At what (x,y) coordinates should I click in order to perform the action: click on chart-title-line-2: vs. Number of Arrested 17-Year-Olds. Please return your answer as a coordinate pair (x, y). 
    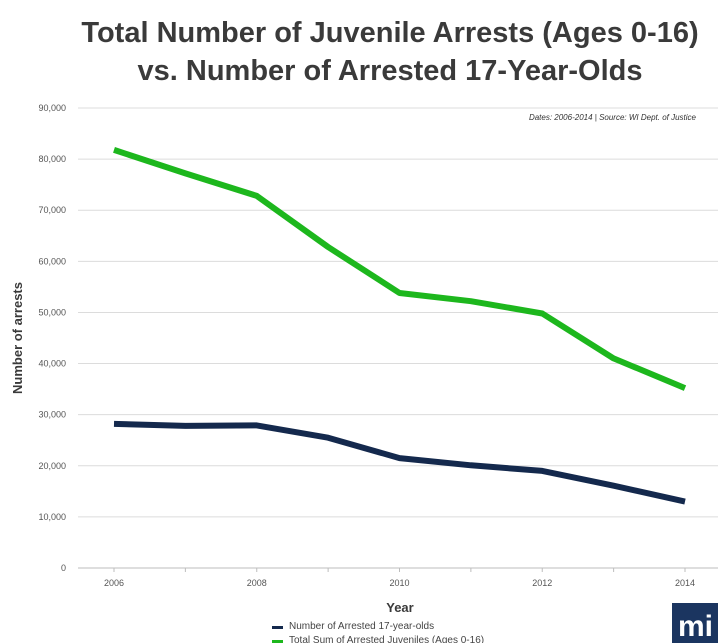
    Looking at the image, I should click on (390, 71).